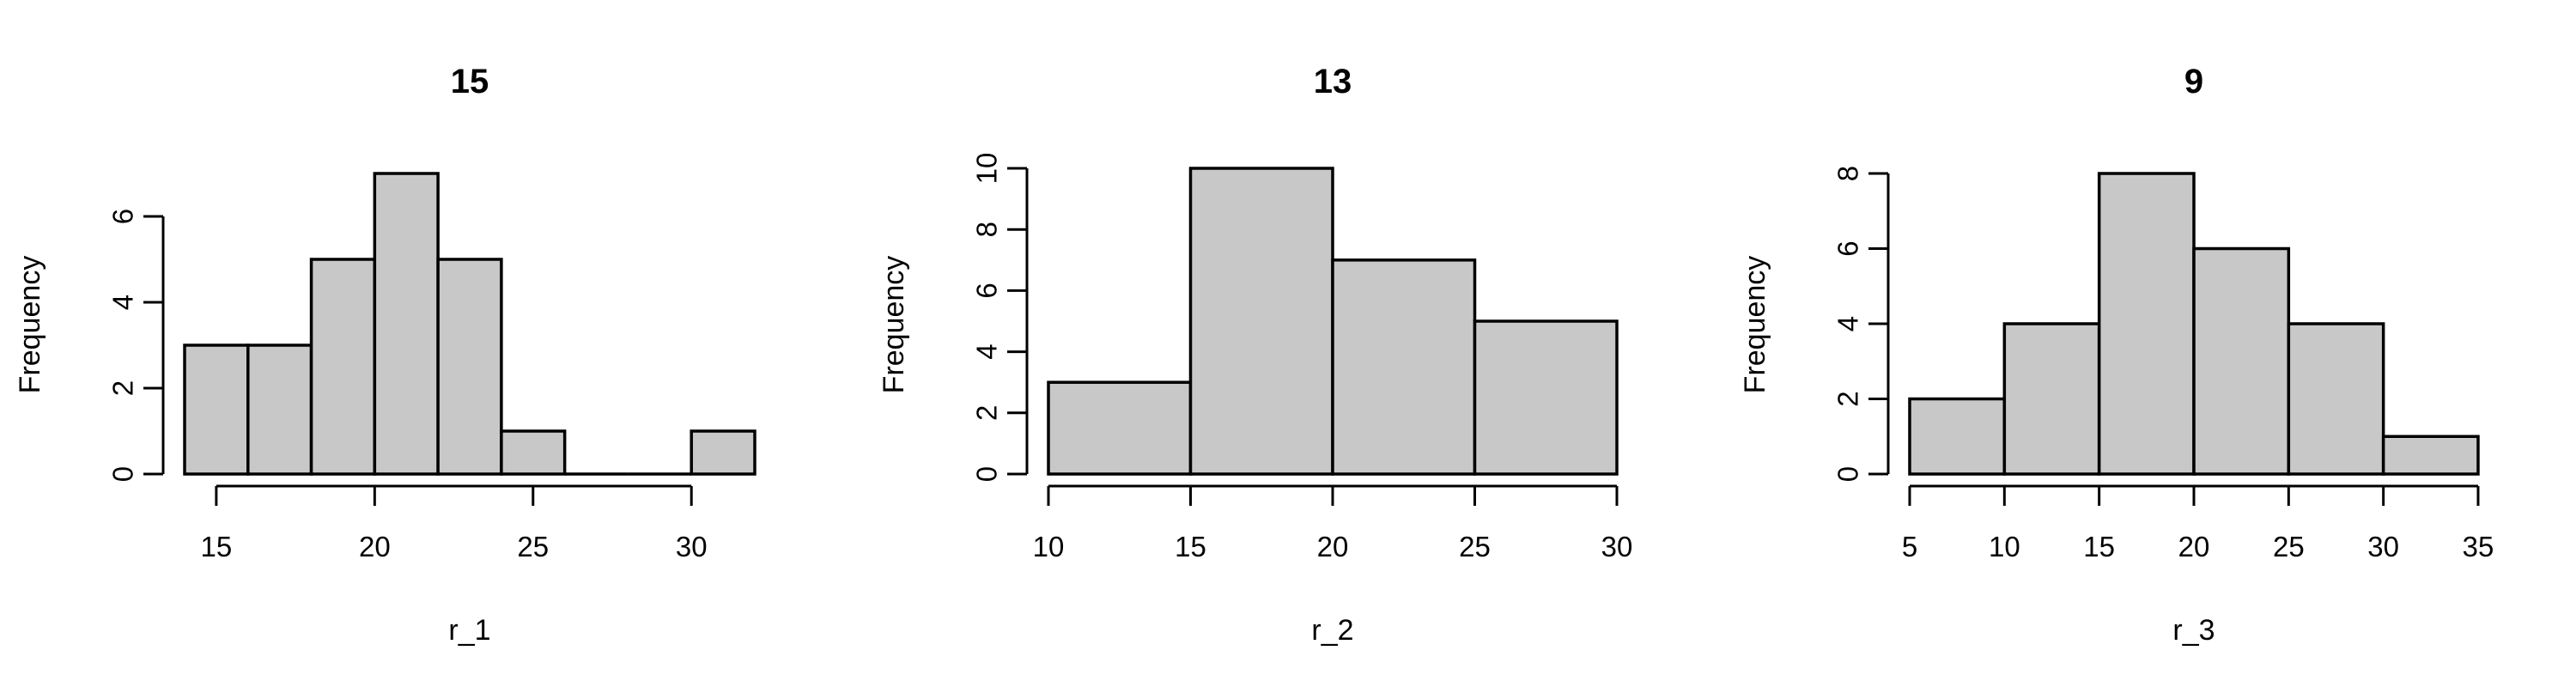 The width and height of the screenshot is (2576, 687). What do you see at coordinates (1332, 630) in the screenshot?
I see `x-axis-label: r_2` at bounding box center [1332, 630].